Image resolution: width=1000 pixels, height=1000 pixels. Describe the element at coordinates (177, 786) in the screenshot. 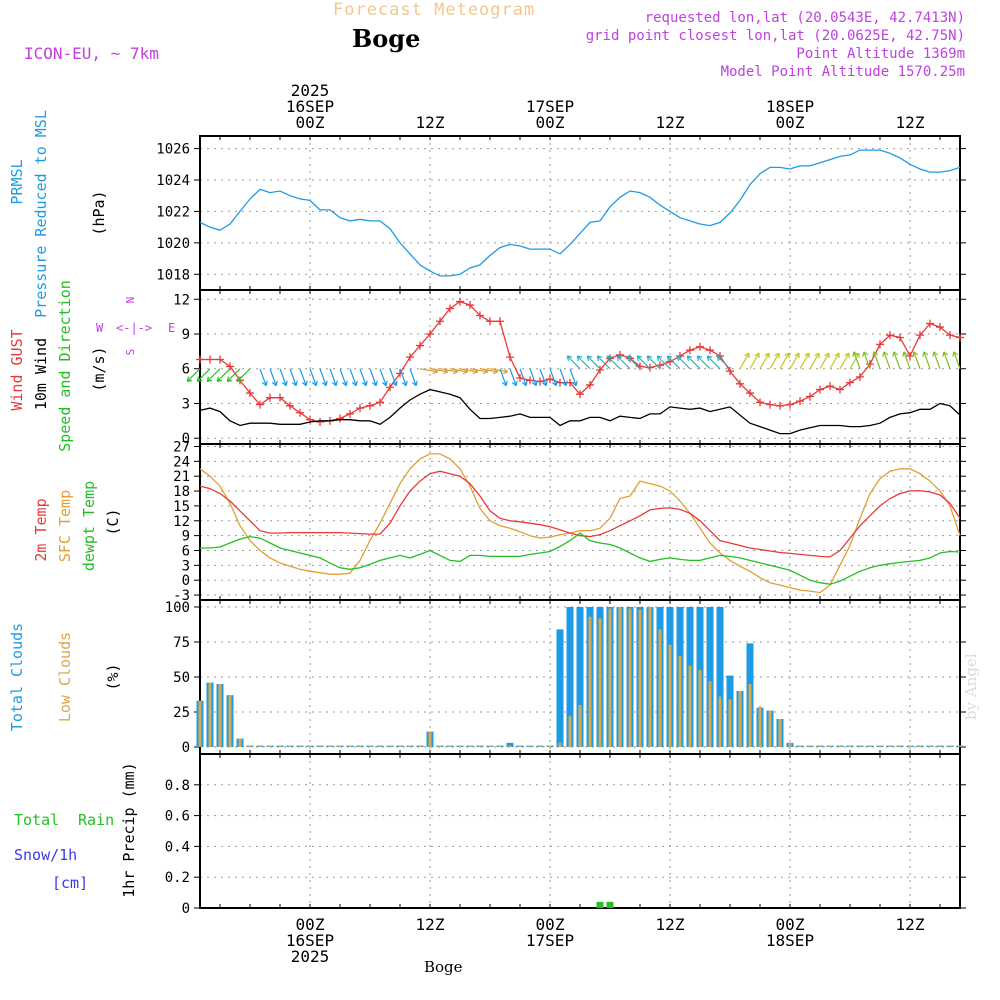

I see `y-tick-label: 0.8` at that location.